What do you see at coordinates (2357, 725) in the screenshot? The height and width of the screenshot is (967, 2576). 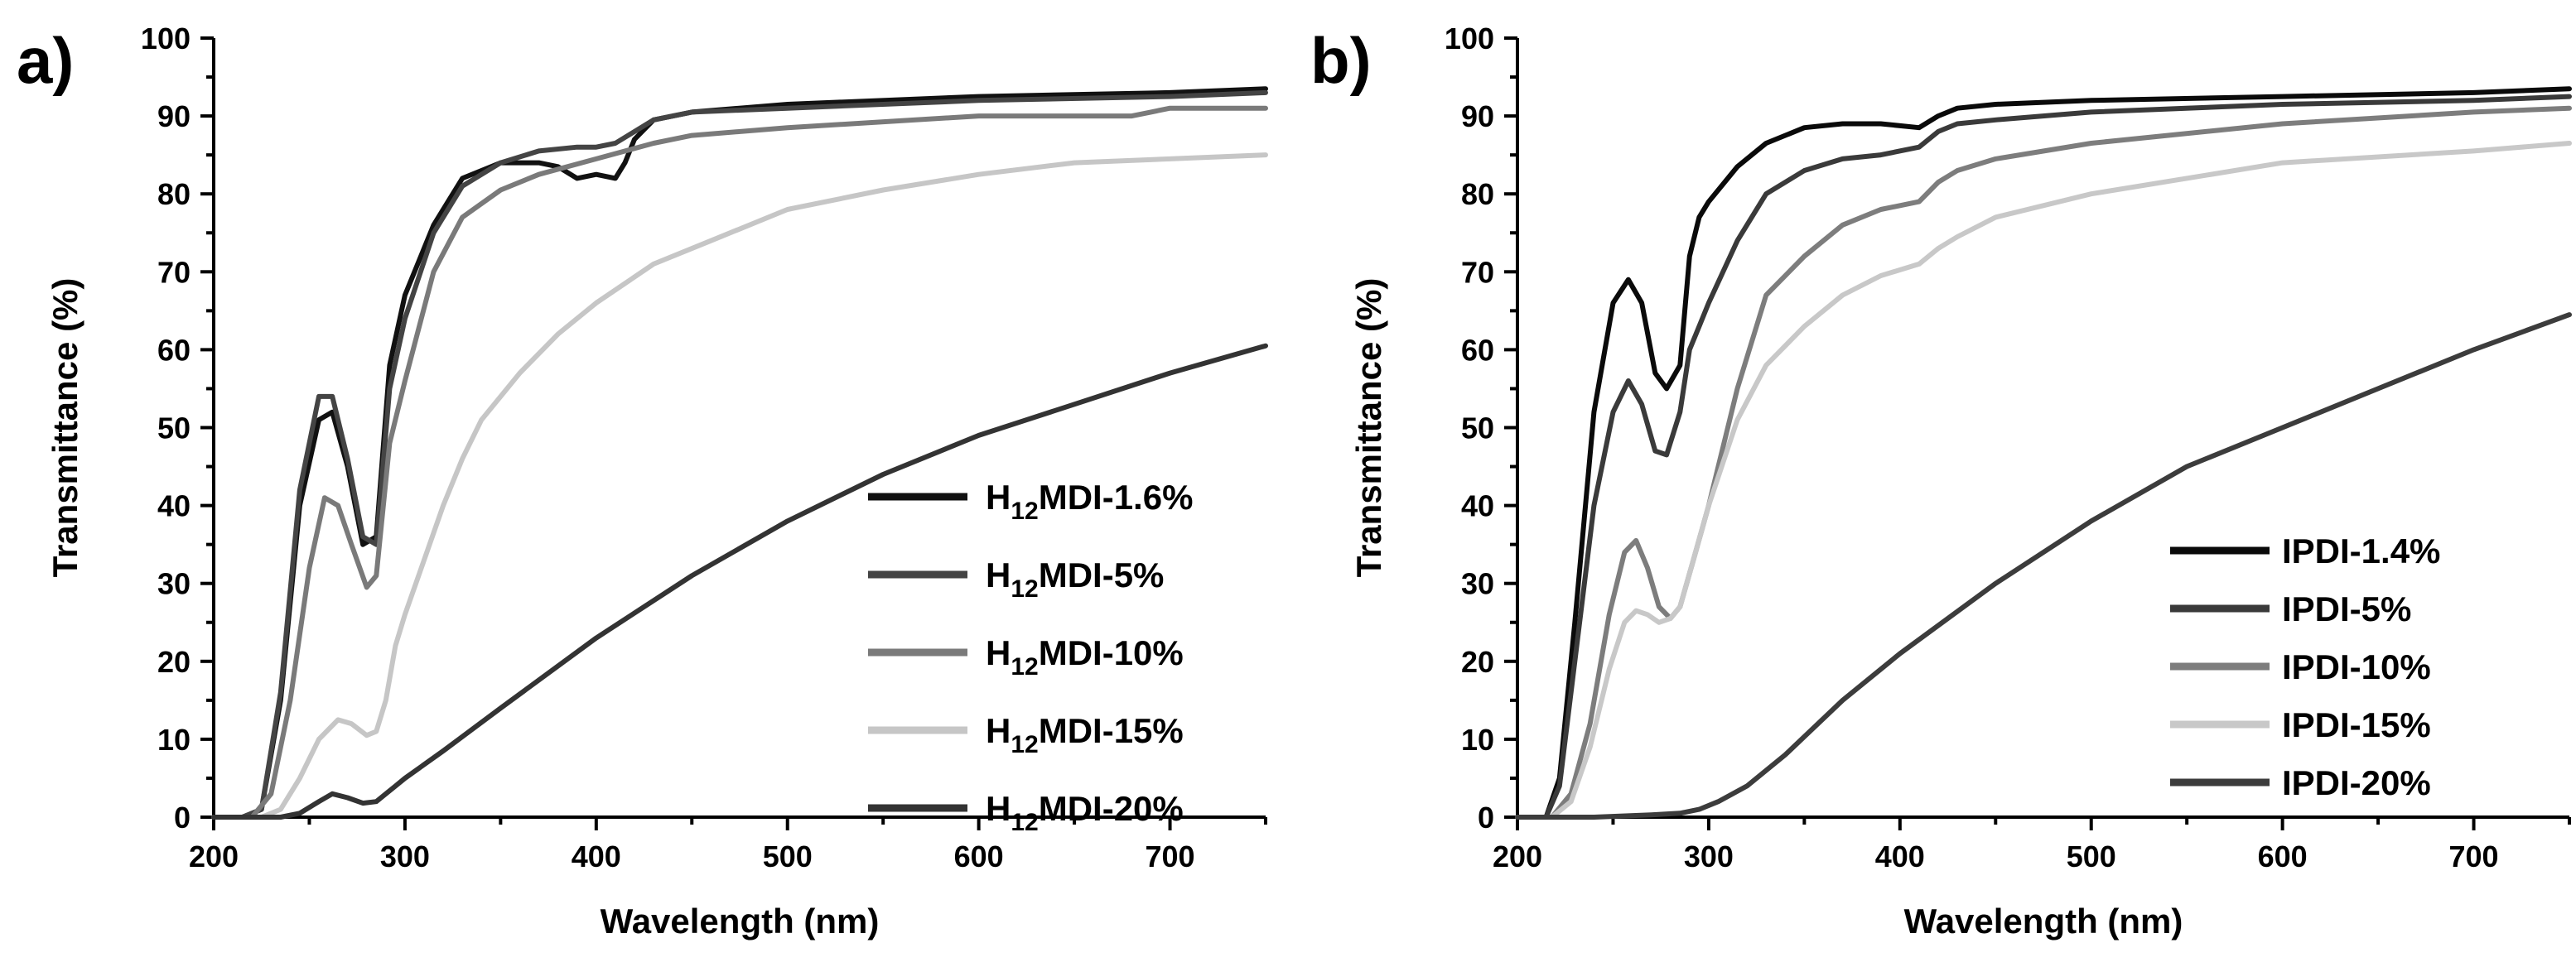 I see `legend-label: IPDI-15%` at bounding box center [2357, 725].